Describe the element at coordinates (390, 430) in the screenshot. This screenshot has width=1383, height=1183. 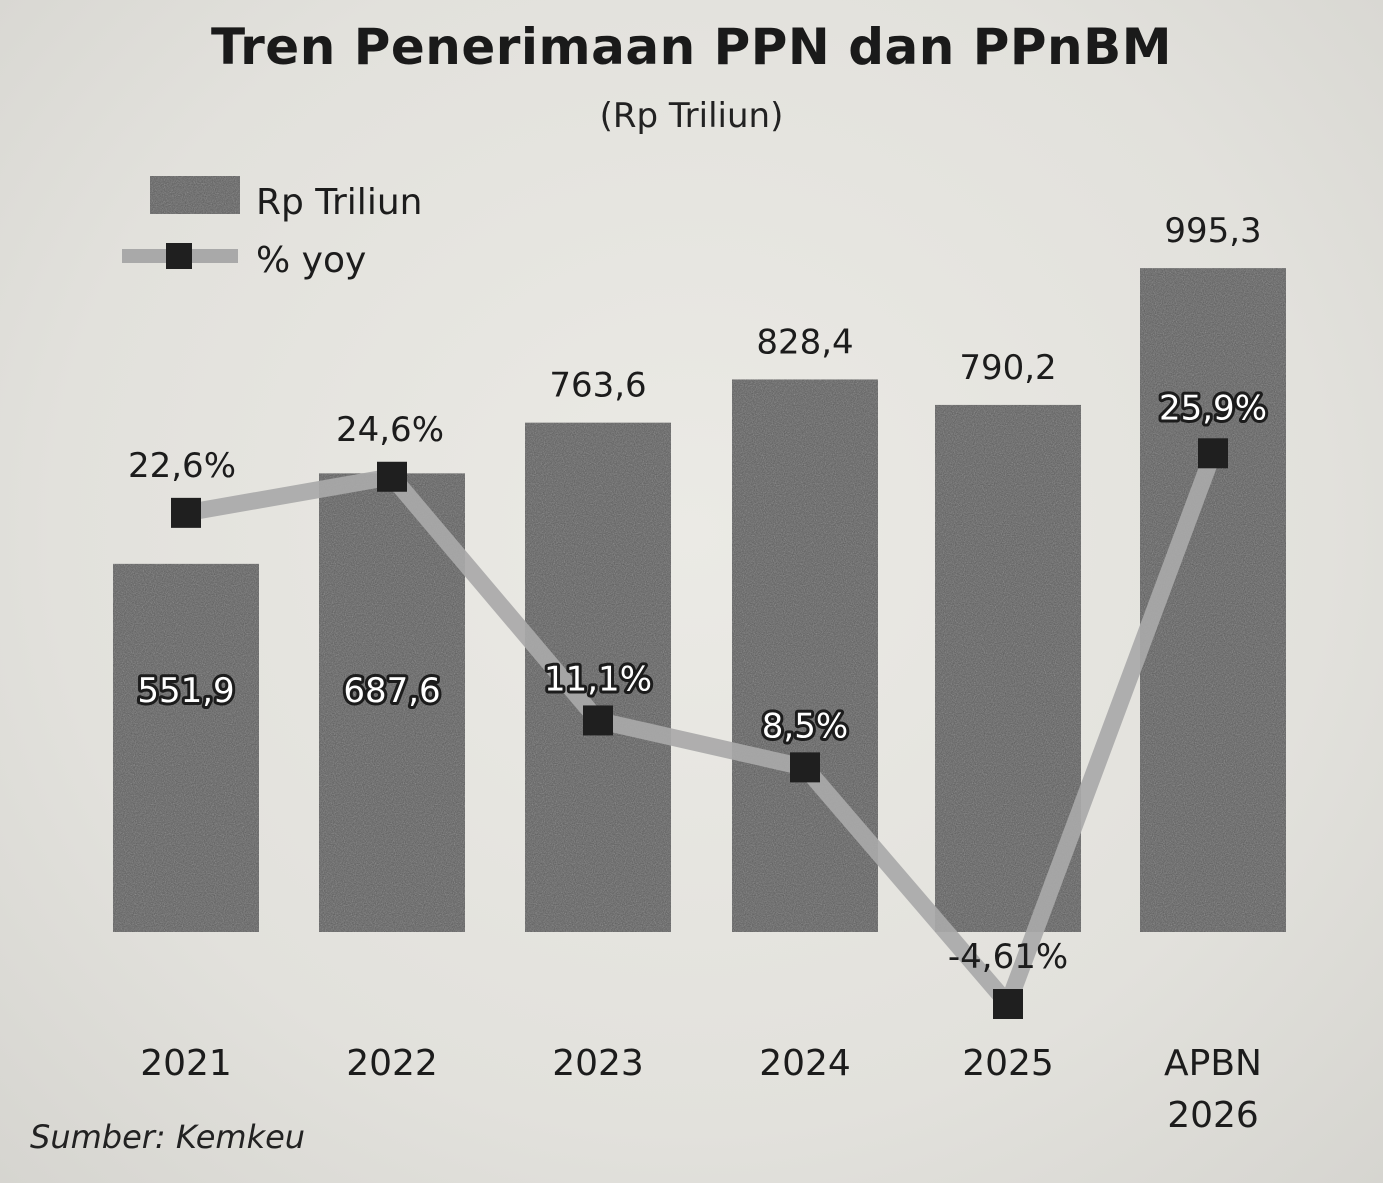
I see `yoy-value-label: 24,6%` at that location.